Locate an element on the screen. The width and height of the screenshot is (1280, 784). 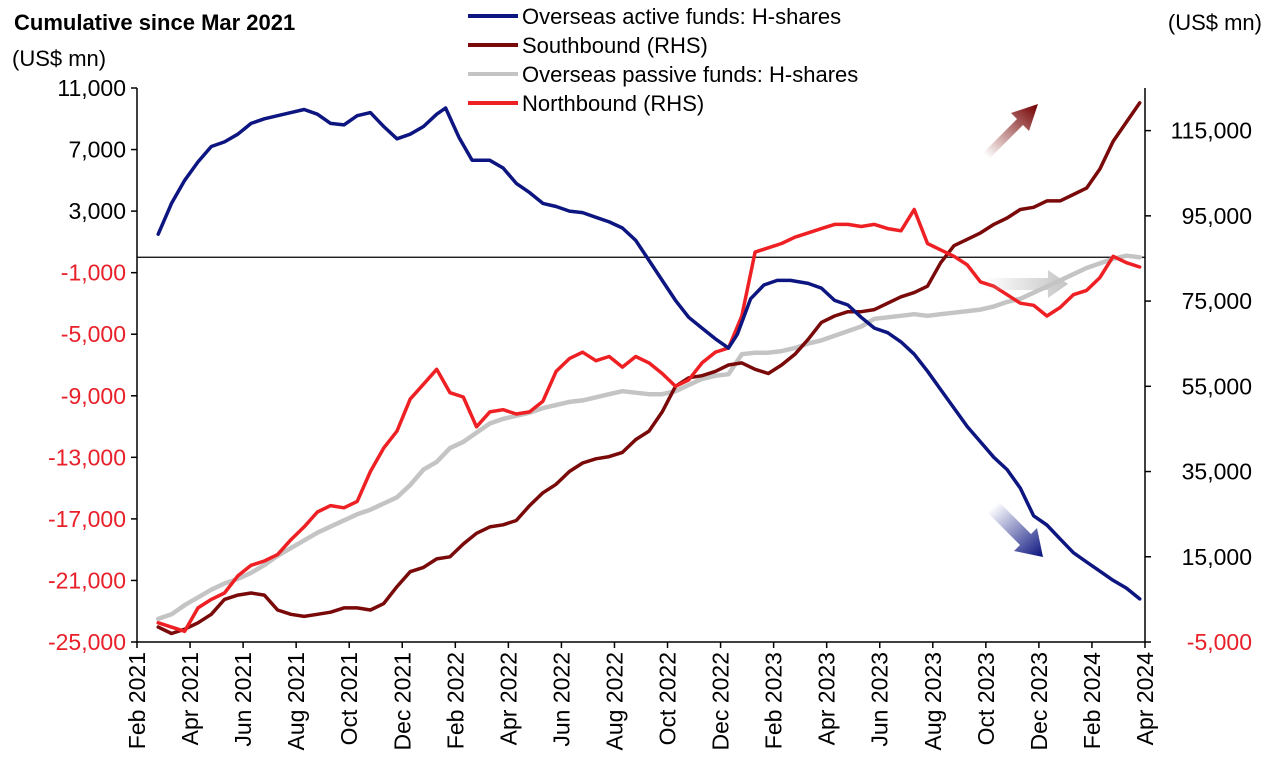
x-tick-label: Dec 2022 is located at coordinates (721, 701).